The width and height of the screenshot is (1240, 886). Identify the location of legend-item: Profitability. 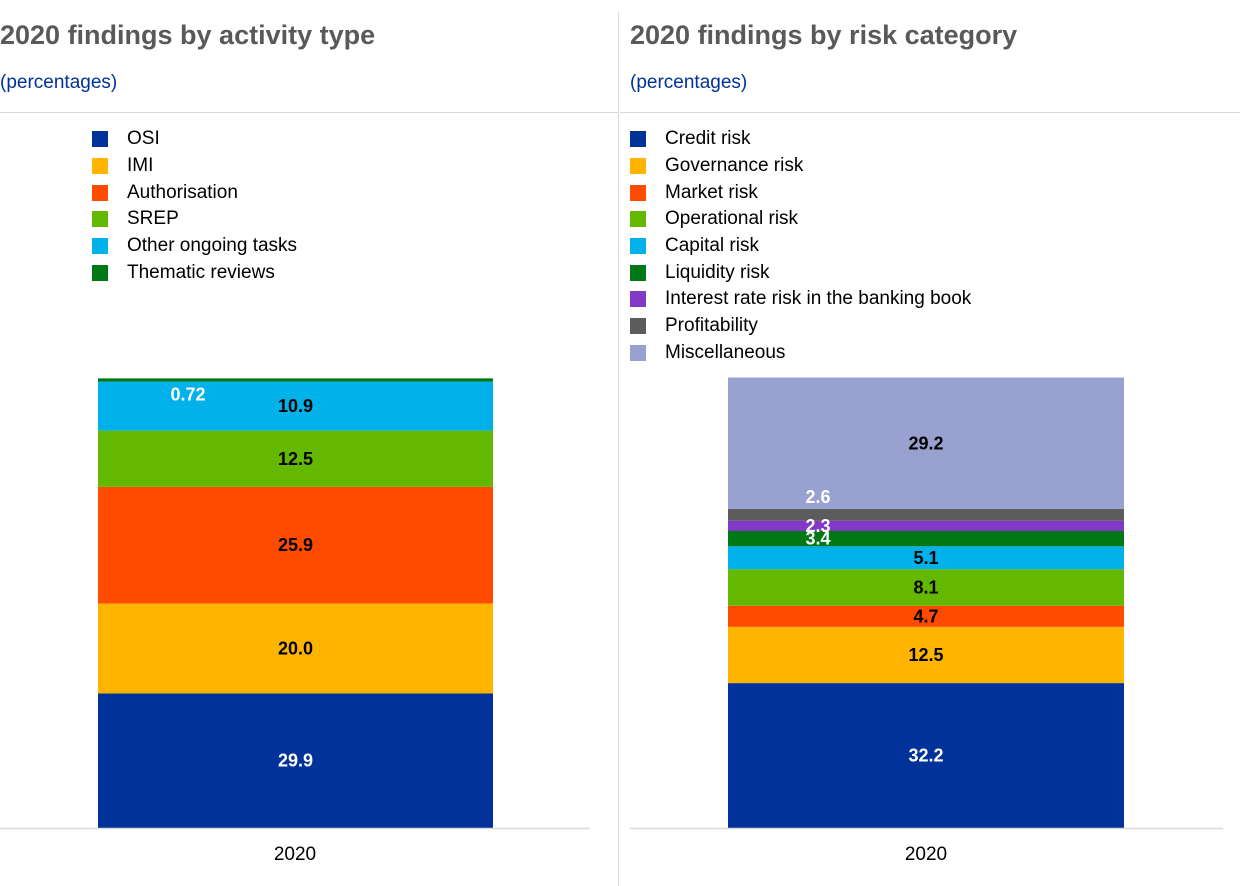
(800, 326).